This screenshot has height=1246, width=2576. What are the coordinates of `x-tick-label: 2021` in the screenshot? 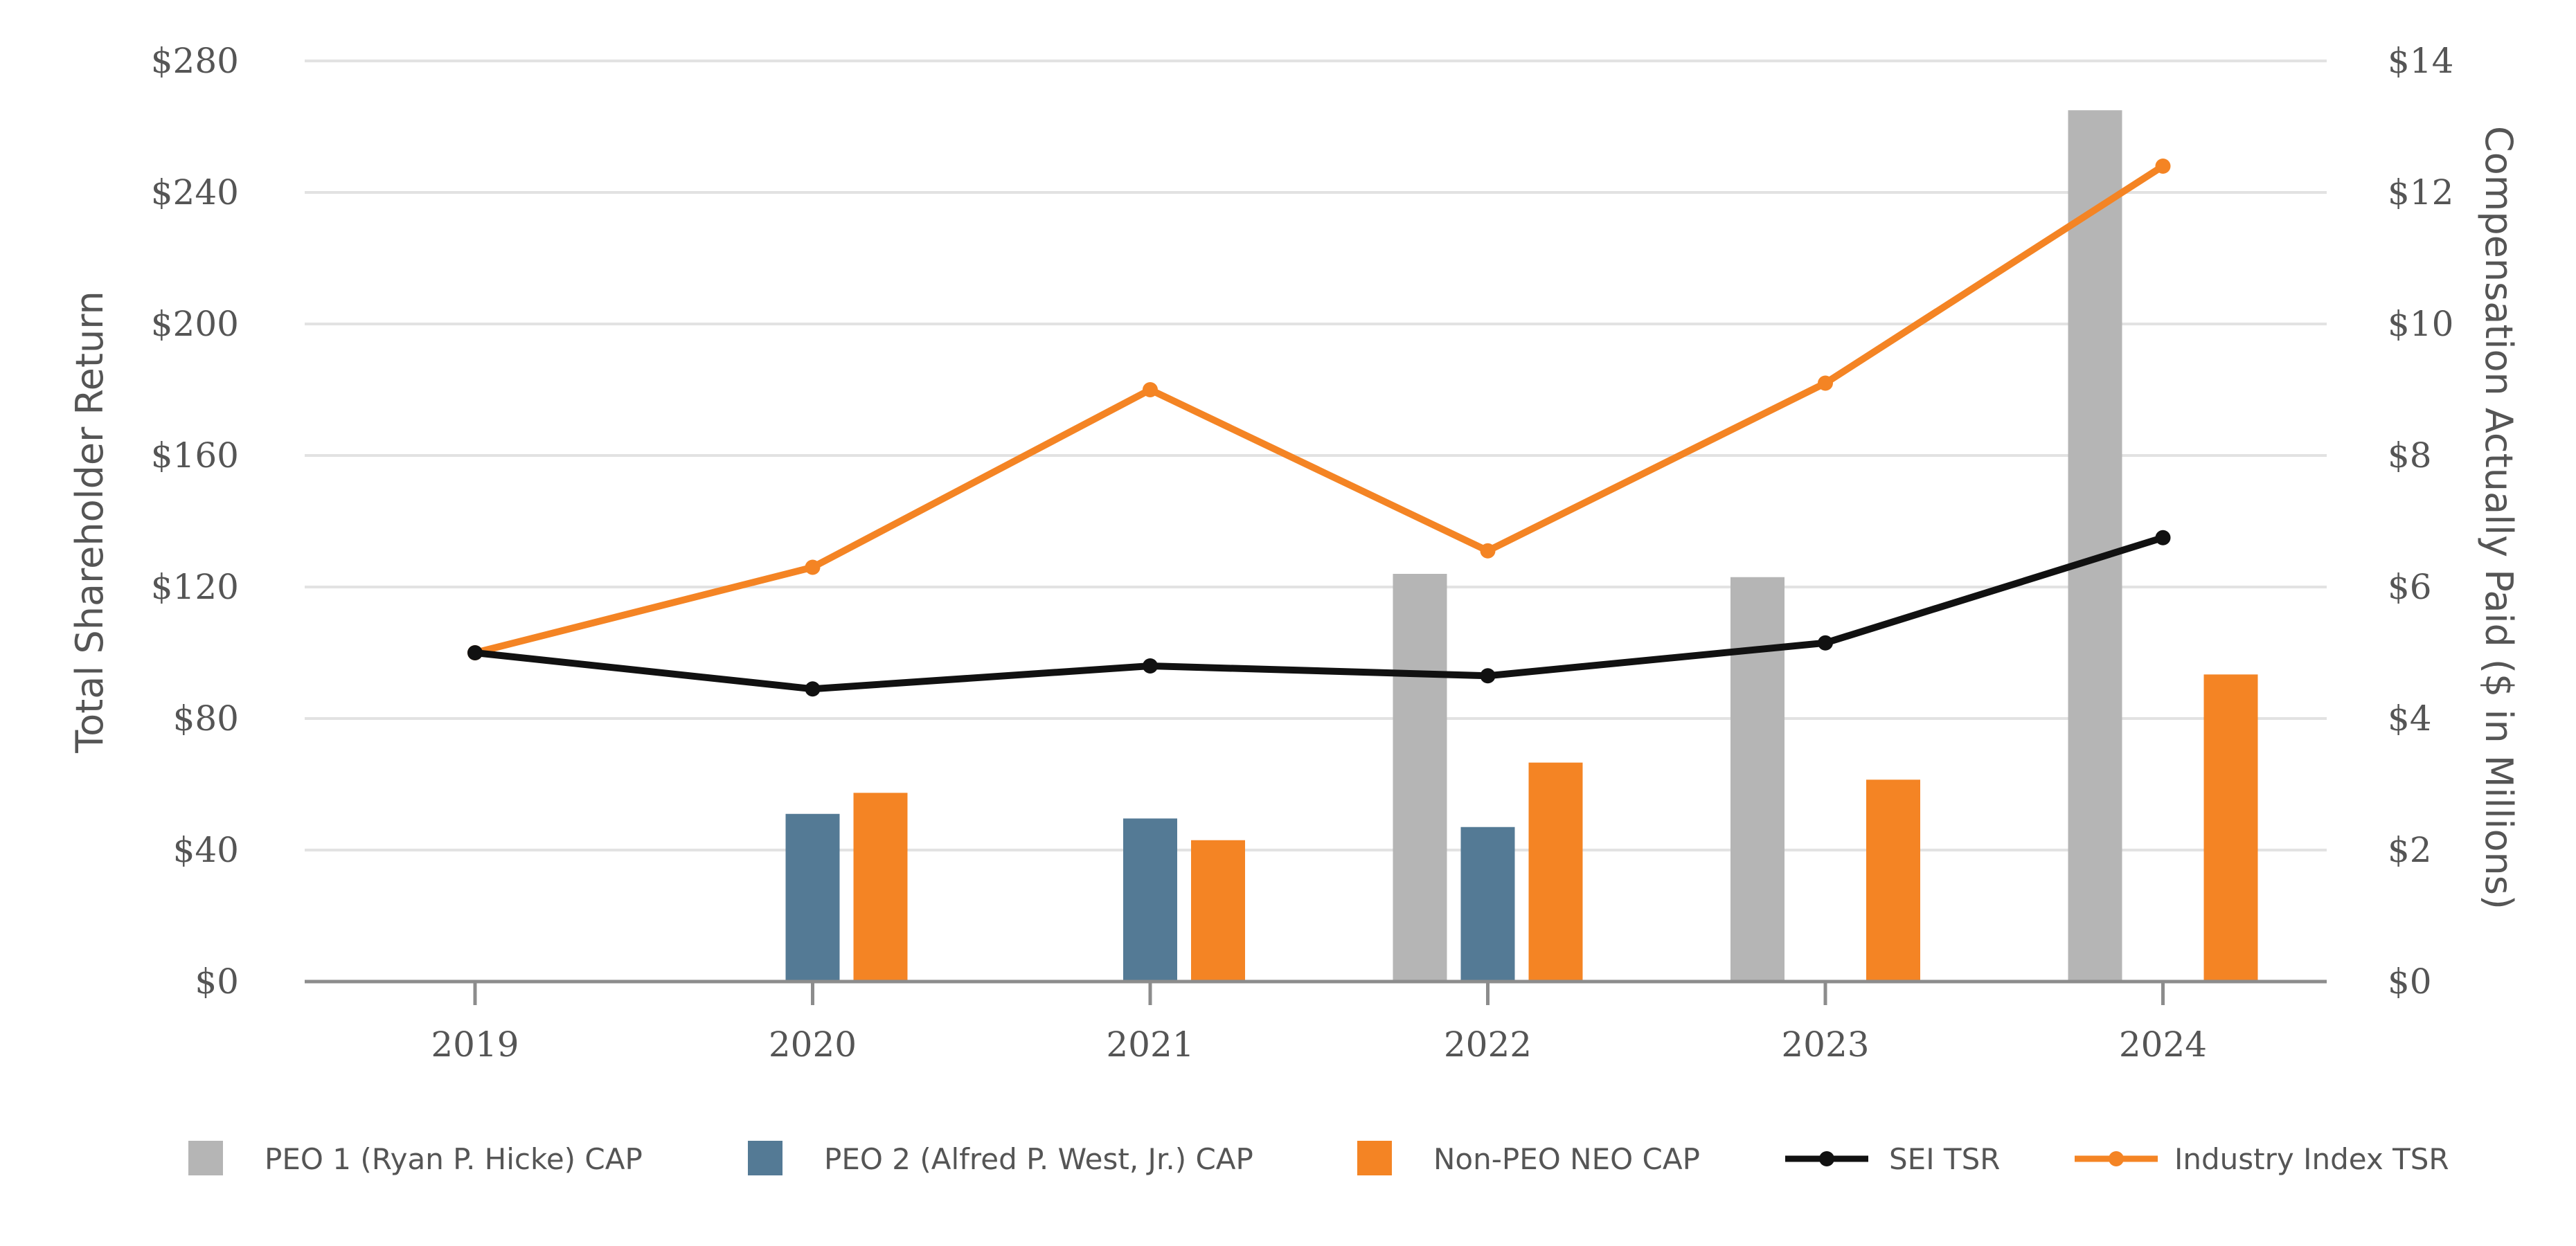 It's located at (1150, 1044).